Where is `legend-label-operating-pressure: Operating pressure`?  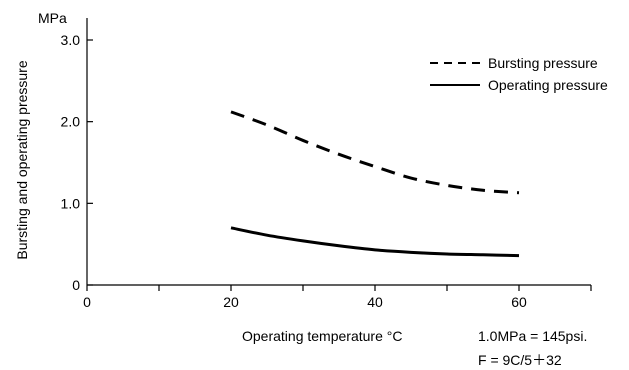
legend-label-operating-pressure: Operating pressure is located at coordinates (548, 85).